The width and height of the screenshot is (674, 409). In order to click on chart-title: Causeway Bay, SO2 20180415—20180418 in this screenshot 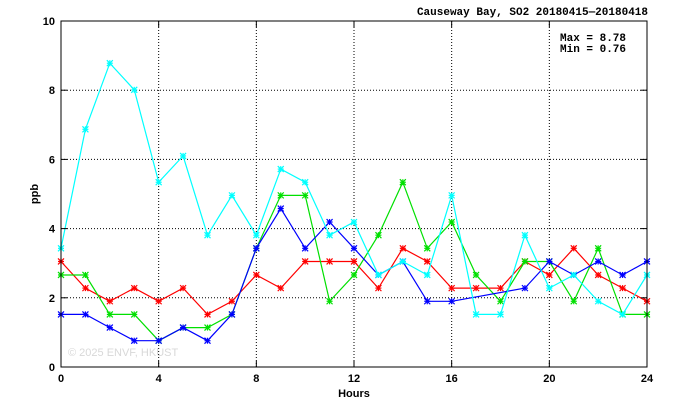, I will do `click(532, 13)`.